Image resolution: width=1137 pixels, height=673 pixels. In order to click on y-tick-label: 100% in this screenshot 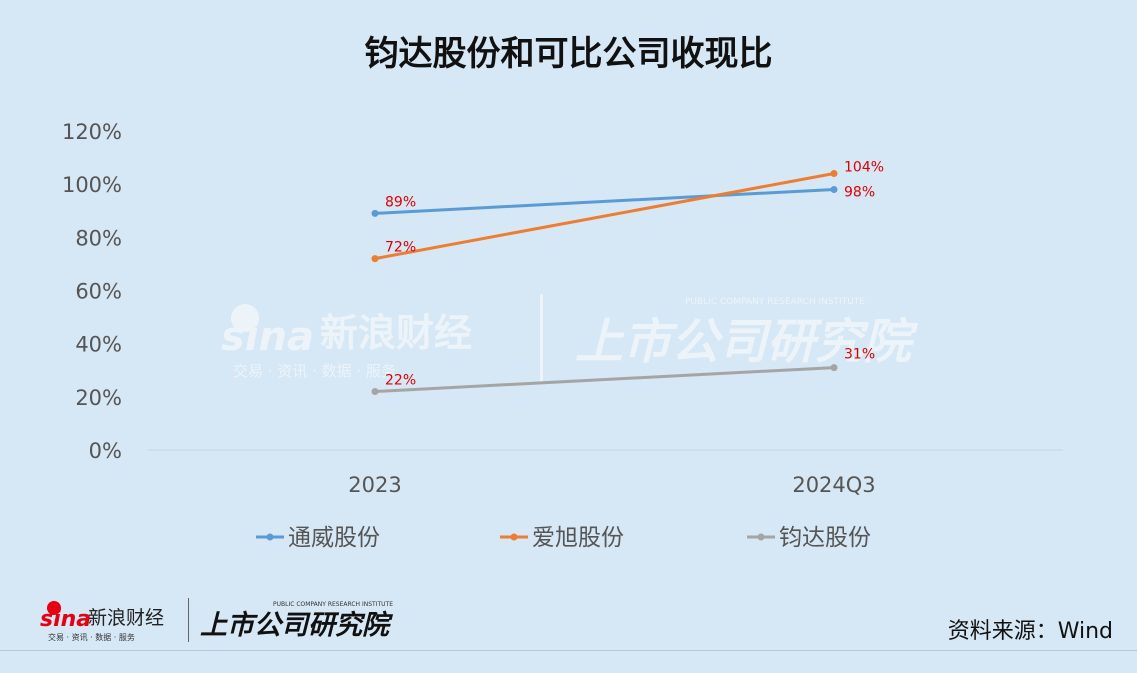, I will do `click(92, 185)`.